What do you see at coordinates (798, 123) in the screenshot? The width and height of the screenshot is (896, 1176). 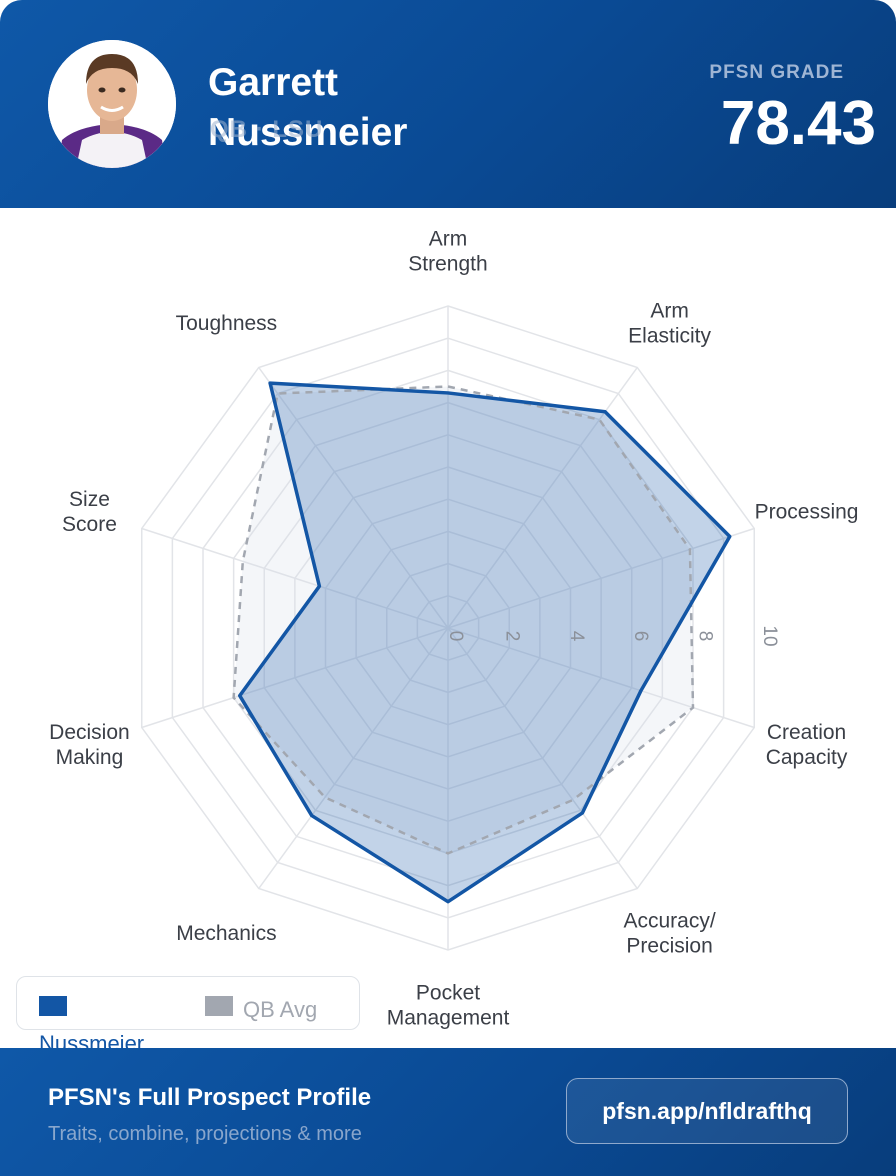 I see `grade-value: 78.43` at bounding box center [798, 123].